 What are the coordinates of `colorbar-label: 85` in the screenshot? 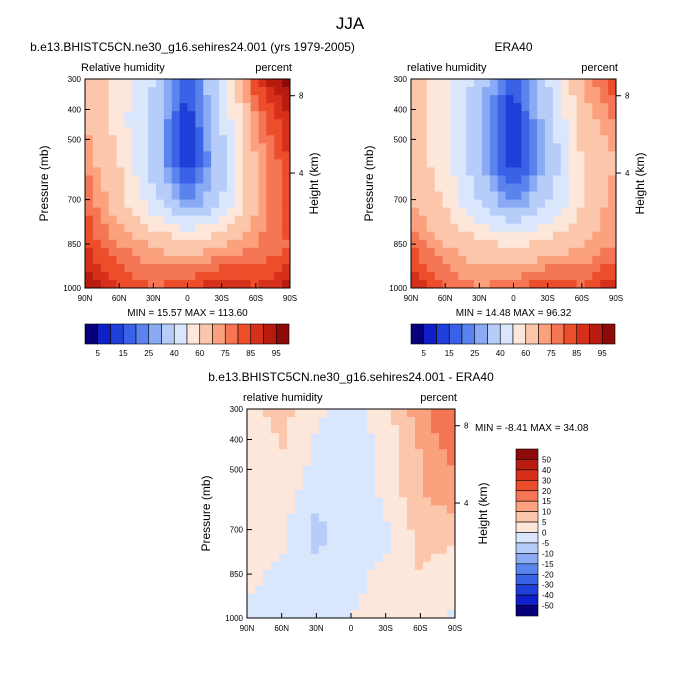 It's located at (576, 353).